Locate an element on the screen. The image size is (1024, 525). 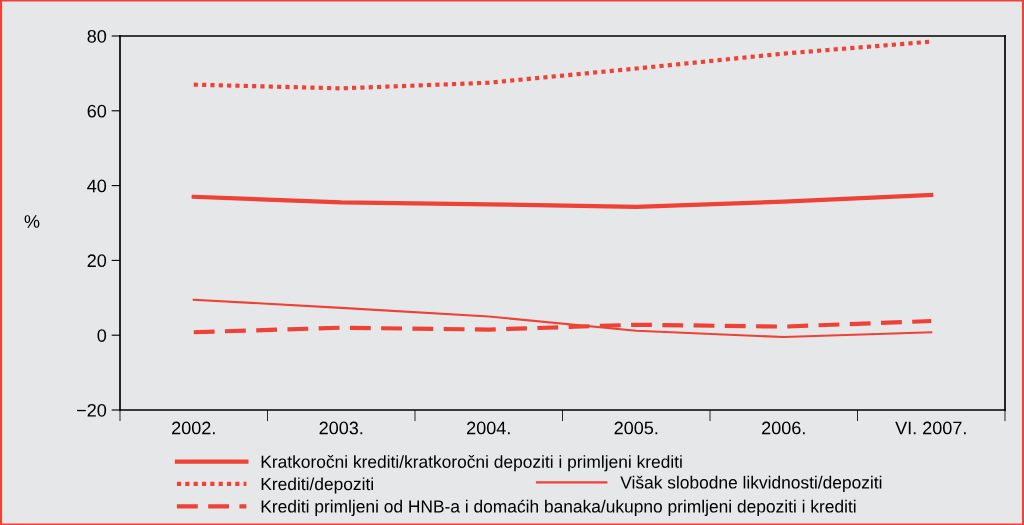
y-tick-label: 20 is located at coordinates (97, 261).